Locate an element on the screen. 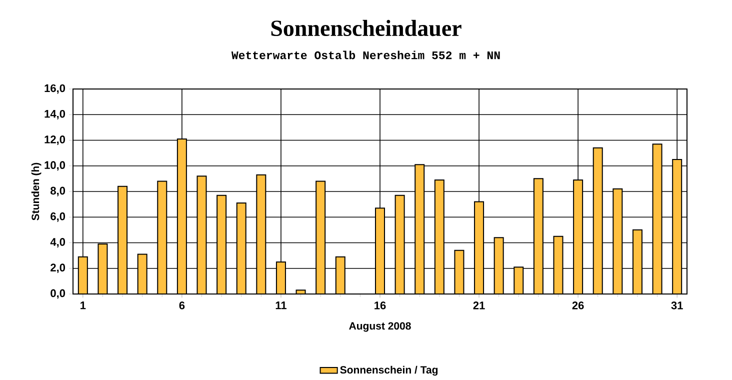 Image resolution: width=732 pixels, height=380 pixels. y-tick-label: 10,0 is located at coordinates (55, 166).